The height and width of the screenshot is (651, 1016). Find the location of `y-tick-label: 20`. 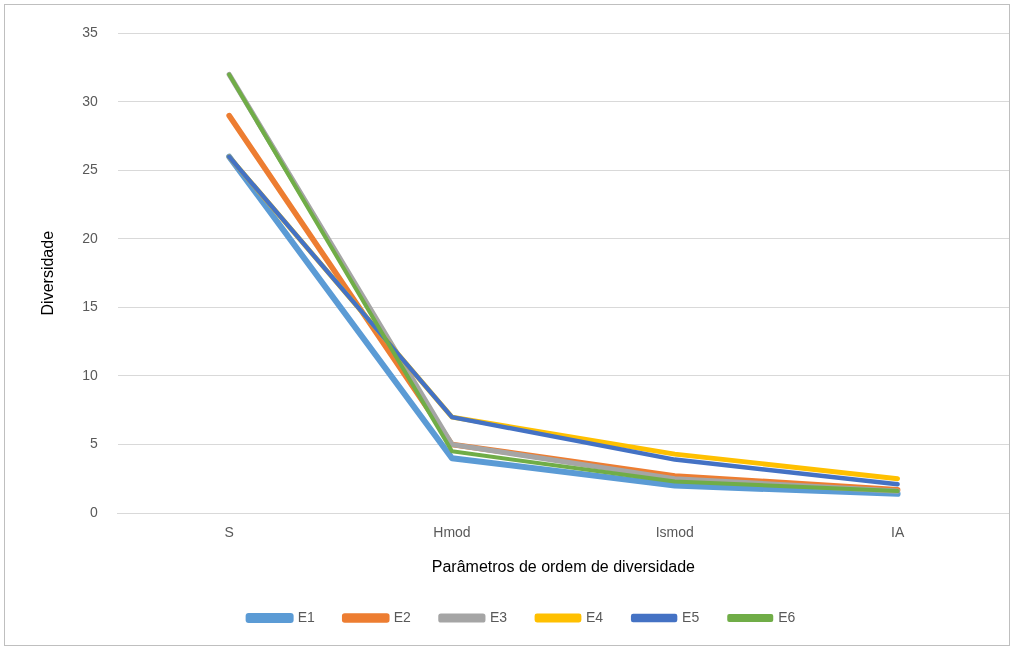

y-tick-label: 20 is located at coordinates (90, 237).